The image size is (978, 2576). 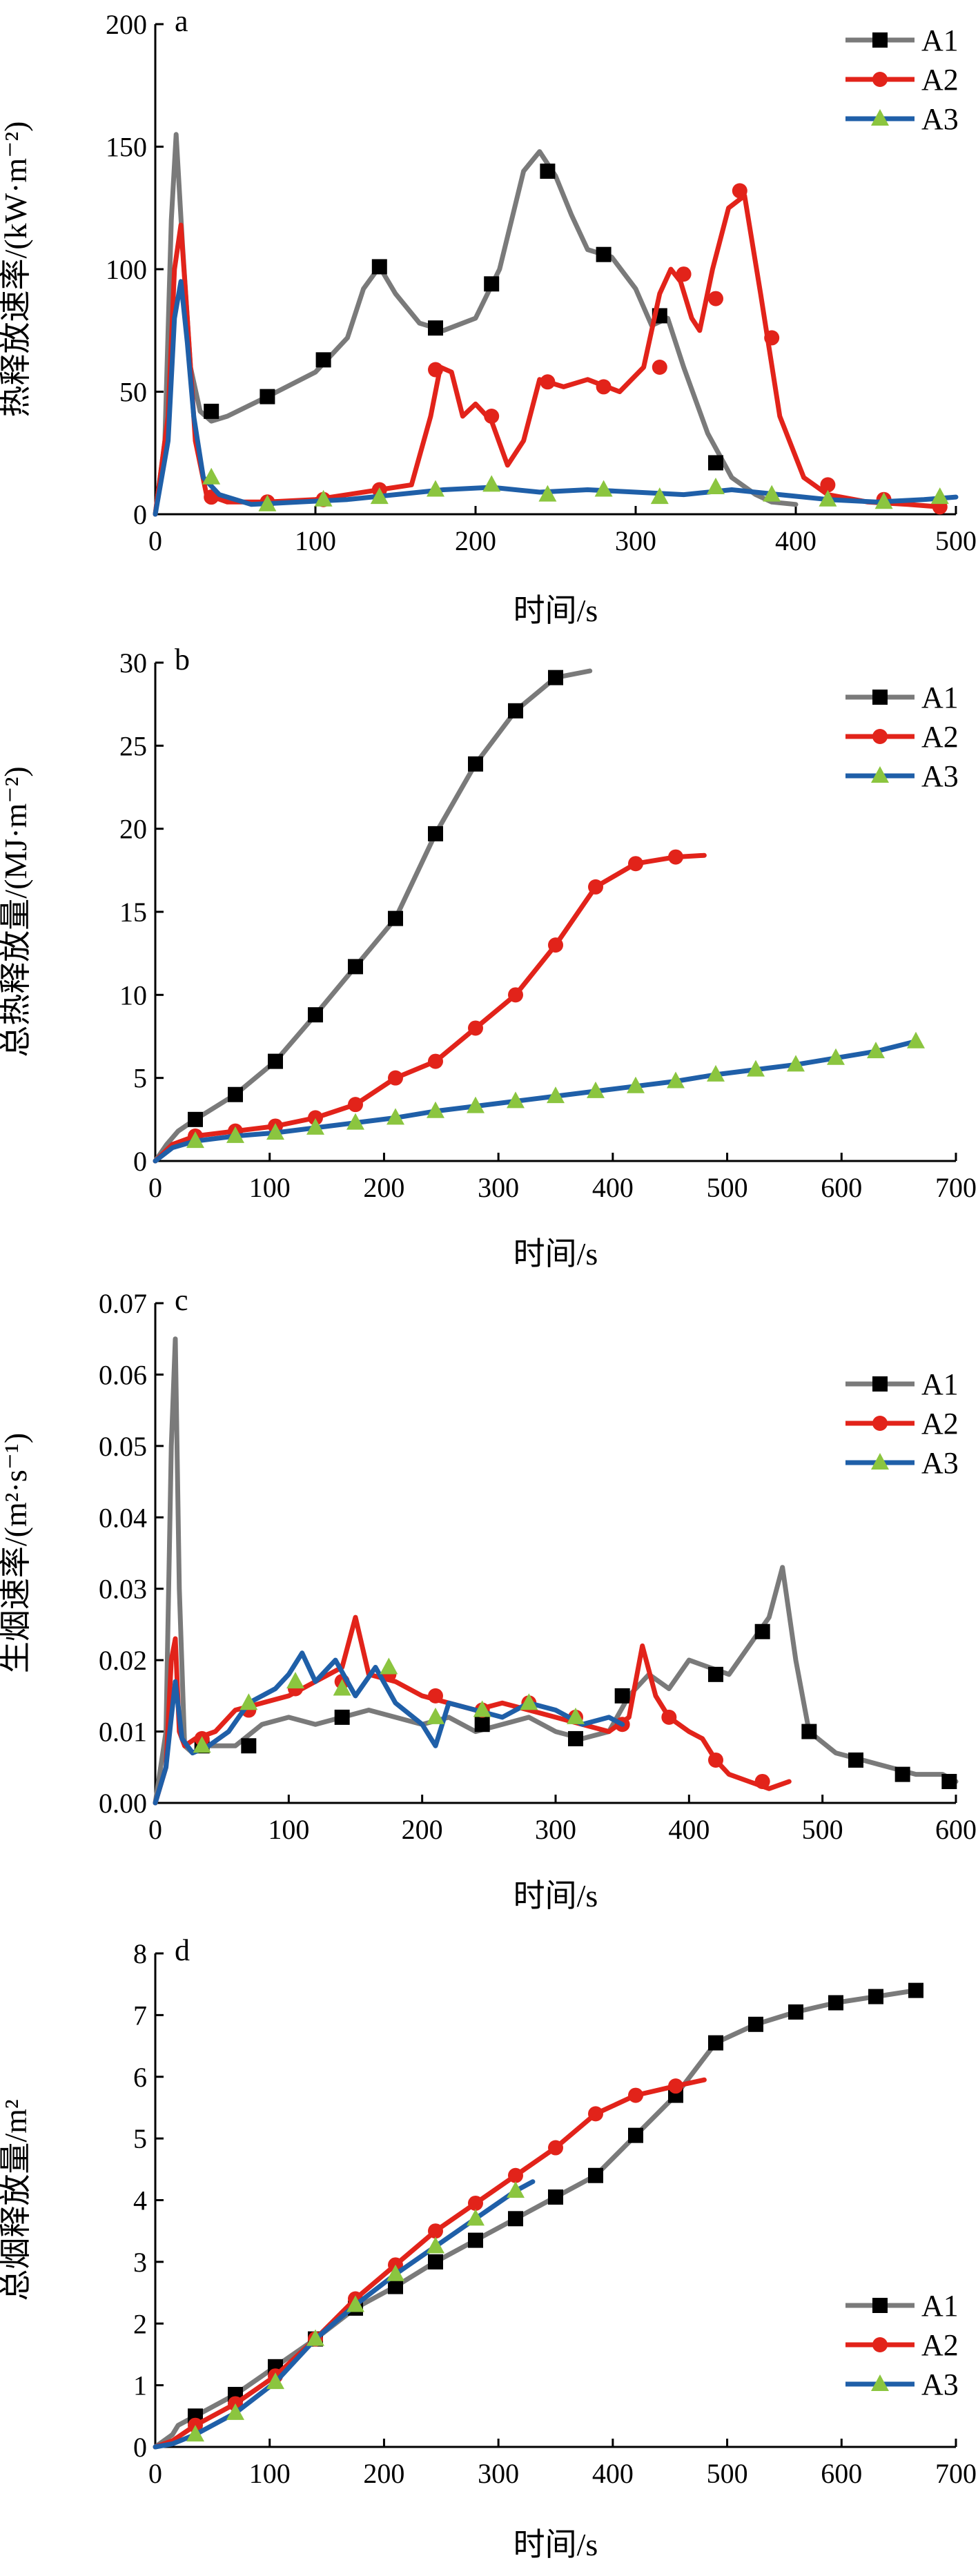 What do you see at coordinates (133, 829) in the screenshot?
I see `y-tick-label: 20` at bounding box center [133, 829].